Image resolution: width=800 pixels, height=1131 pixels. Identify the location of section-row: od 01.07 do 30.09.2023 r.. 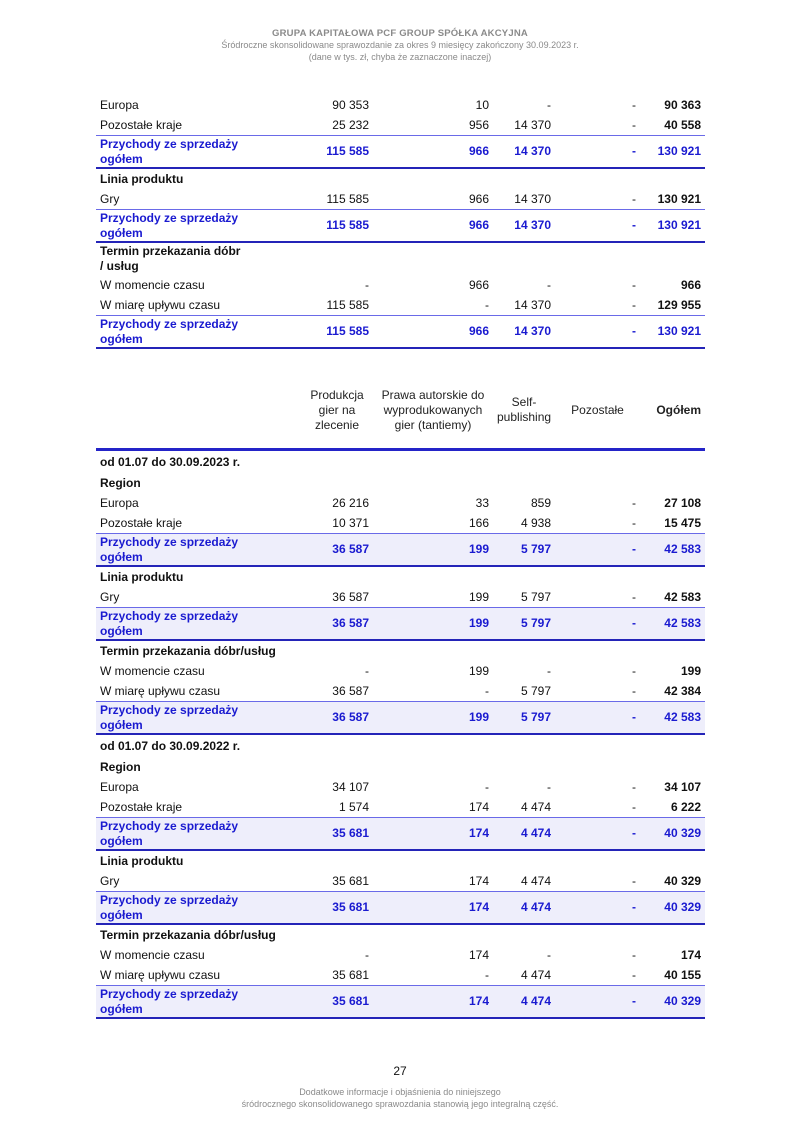
(400, 462).